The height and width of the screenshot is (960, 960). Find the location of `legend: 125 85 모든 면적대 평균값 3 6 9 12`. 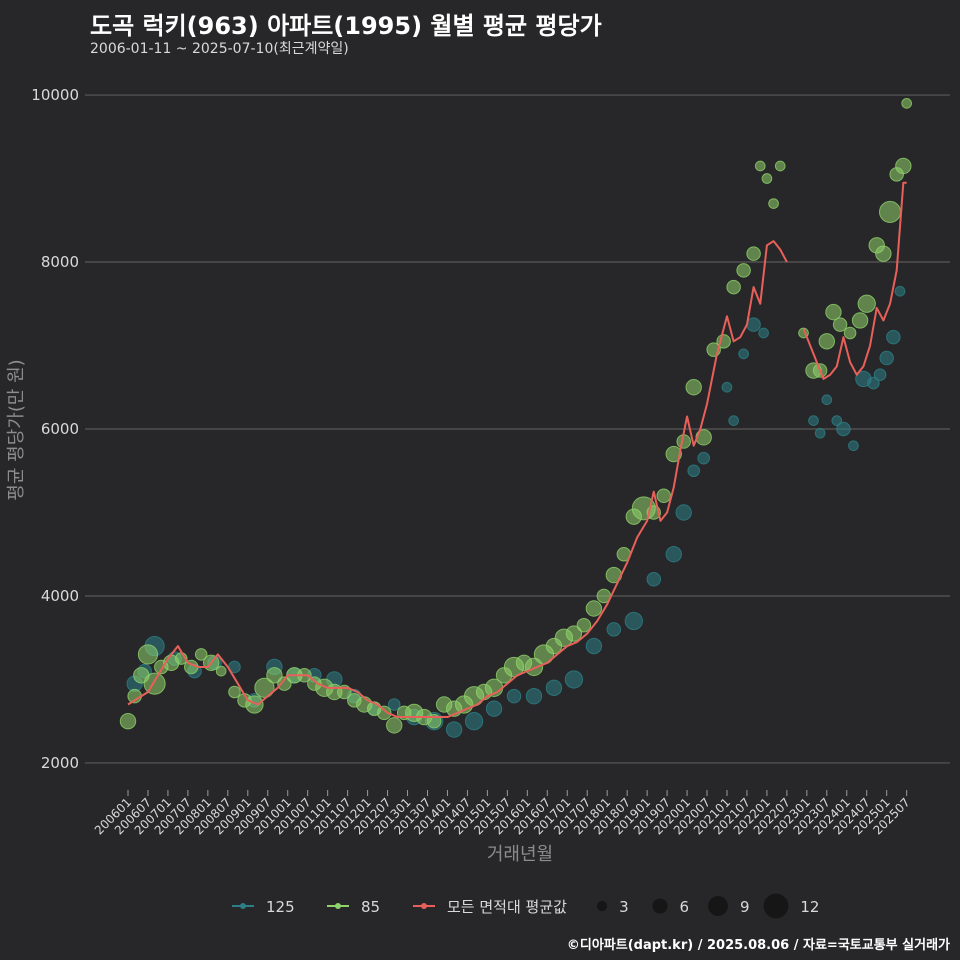

legend: 125 85 모든 면적대 평균값 3 6 9 12 is located at coordinates (525, 906).